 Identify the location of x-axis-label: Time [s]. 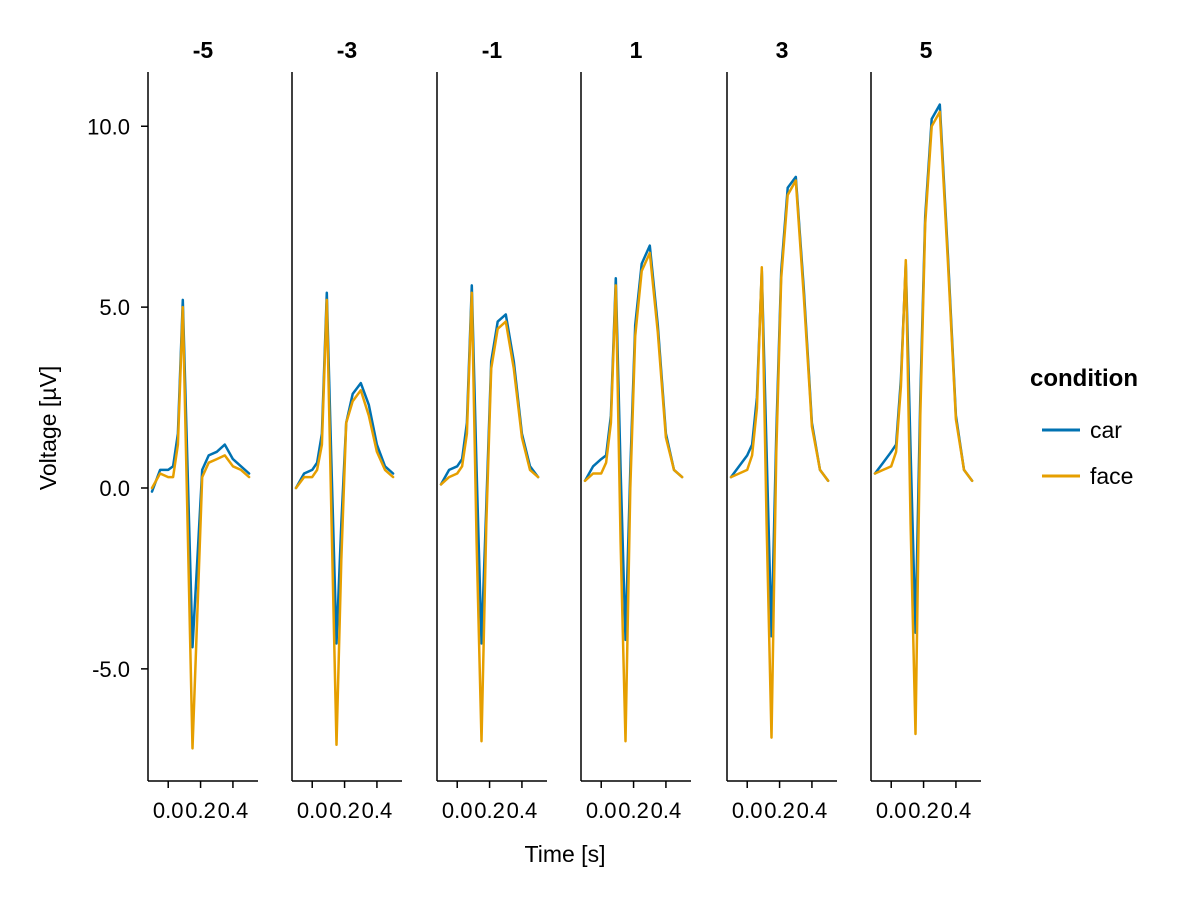
(565, 854).